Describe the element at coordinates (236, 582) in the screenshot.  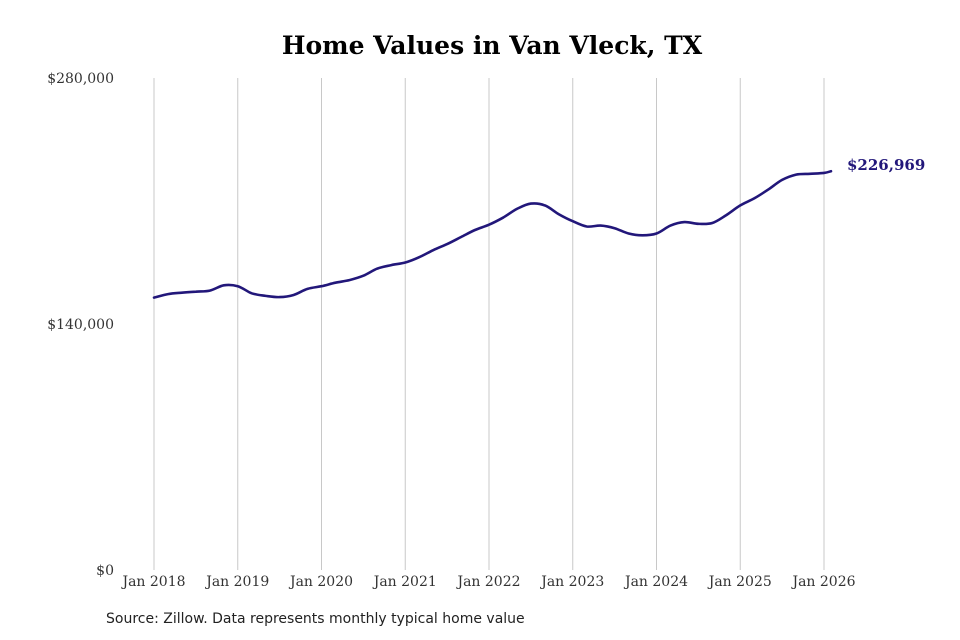
I see `x-tick-label: Jan 2019` at that location.